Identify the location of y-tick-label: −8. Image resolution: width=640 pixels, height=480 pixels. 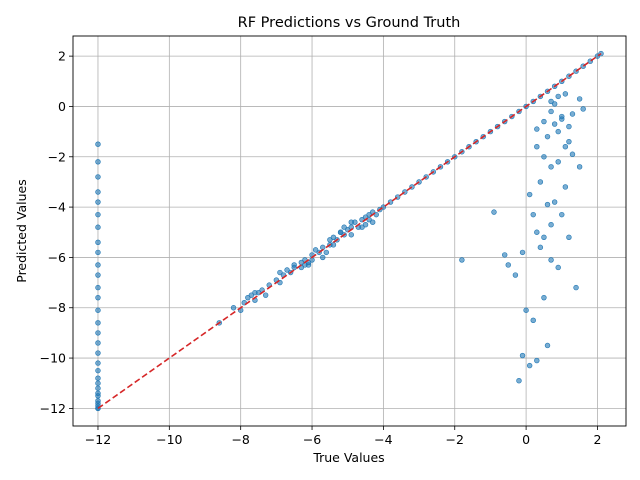
(57, 307).